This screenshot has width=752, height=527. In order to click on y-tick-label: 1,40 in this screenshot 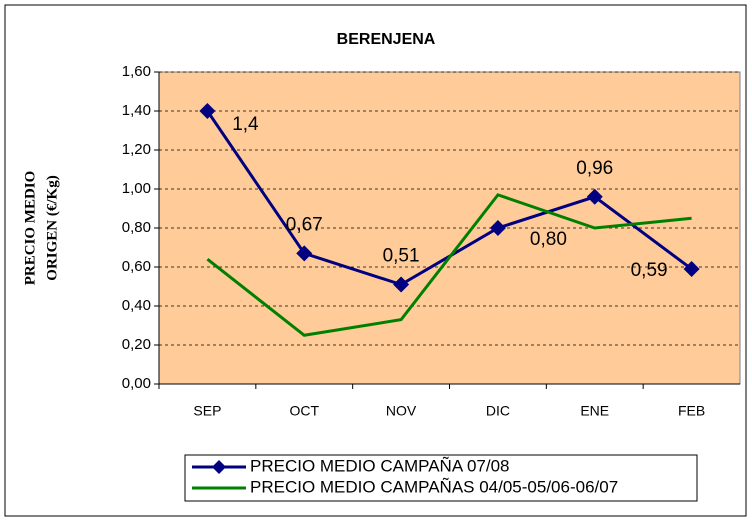, I will do `click(136, 110)`.